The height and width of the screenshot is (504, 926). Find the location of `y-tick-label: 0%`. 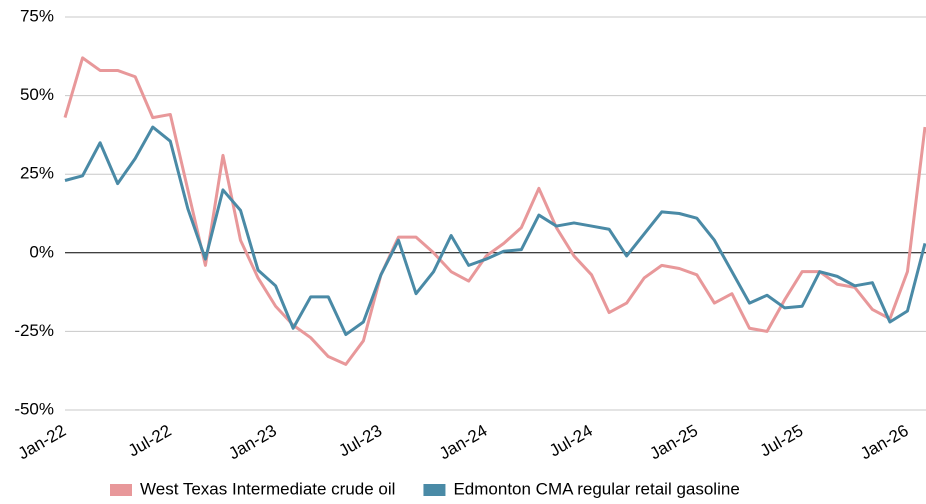

y-tick-label: 0% is located at coordinates (41, 251).